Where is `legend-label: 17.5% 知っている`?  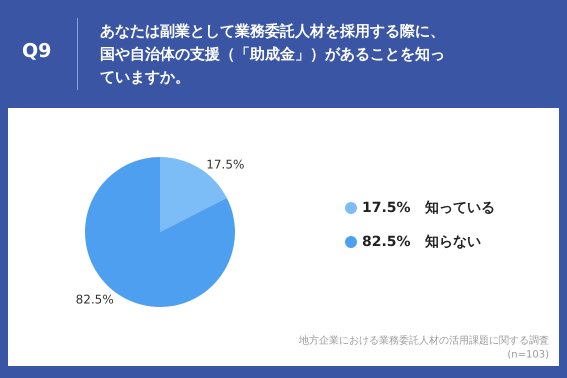
legend-label: 17.5% 知っている is located at coordinates (429, 208).